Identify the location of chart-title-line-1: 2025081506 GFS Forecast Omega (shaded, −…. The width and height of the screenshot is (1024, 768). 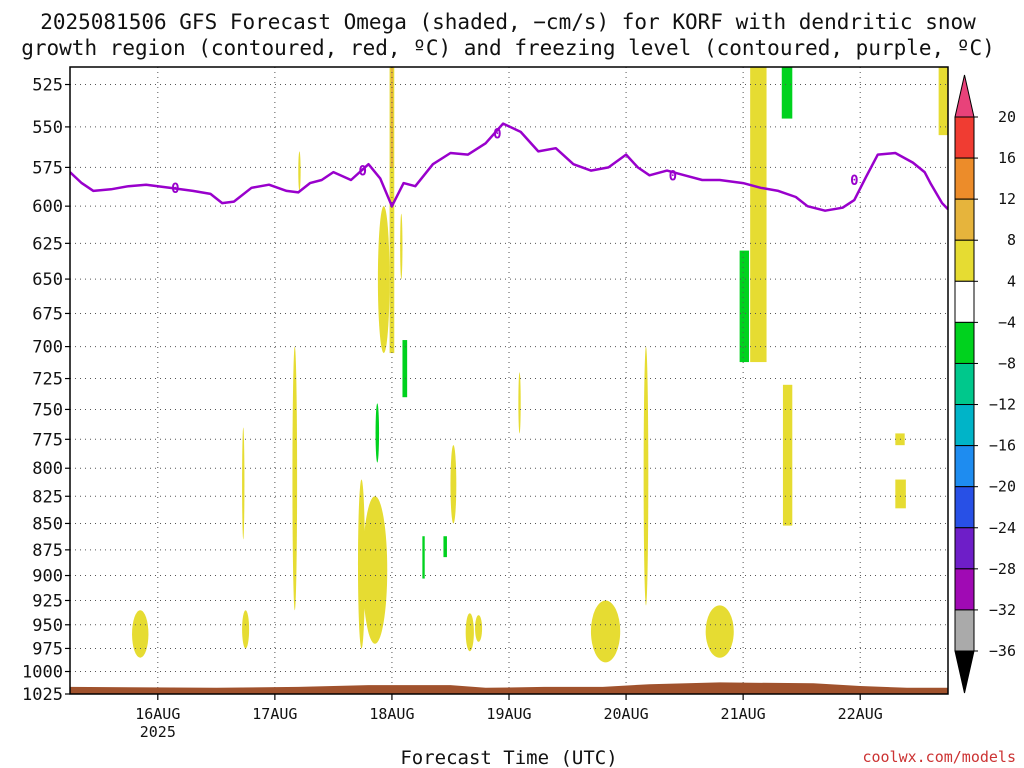
(508, 22).